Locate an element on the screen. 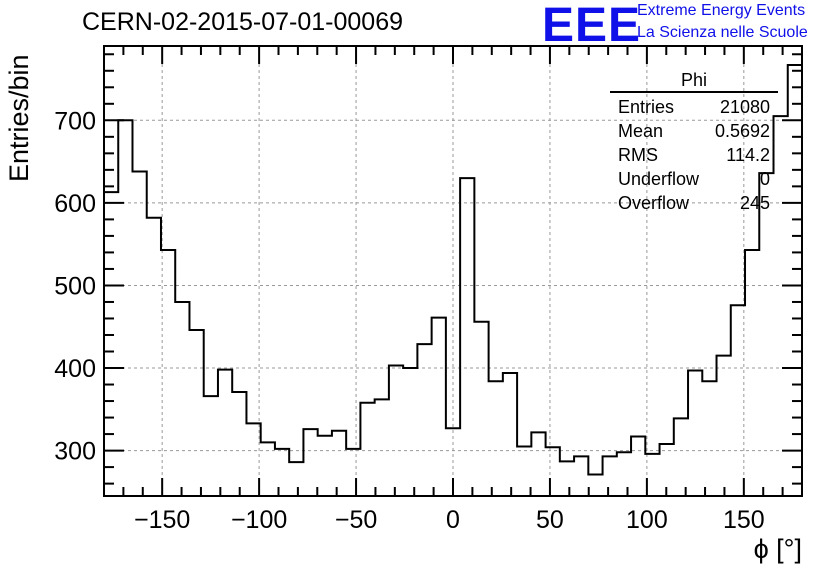  stat-label: Entries is located at coordinates (646, 107).